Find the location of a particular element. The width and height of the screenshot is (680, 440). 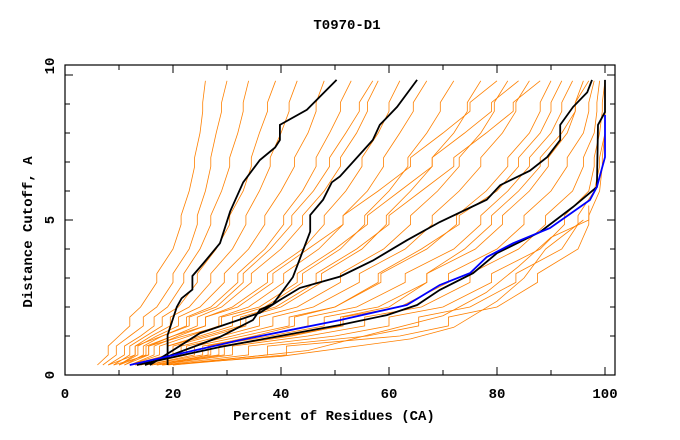

x-tick-label: 40 is located at coordinates (281, 395).